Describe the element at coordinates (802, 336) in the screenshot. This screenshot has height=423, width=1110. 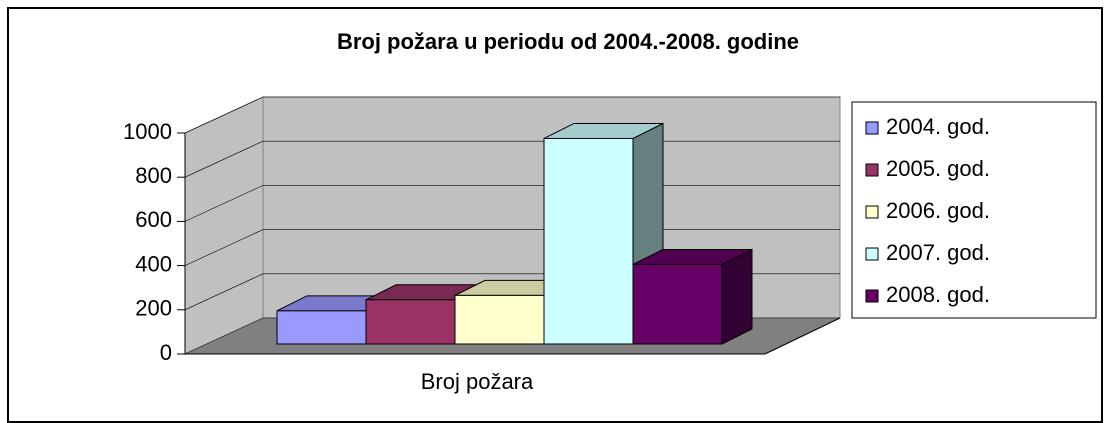
I see `floor-edge` at that location.